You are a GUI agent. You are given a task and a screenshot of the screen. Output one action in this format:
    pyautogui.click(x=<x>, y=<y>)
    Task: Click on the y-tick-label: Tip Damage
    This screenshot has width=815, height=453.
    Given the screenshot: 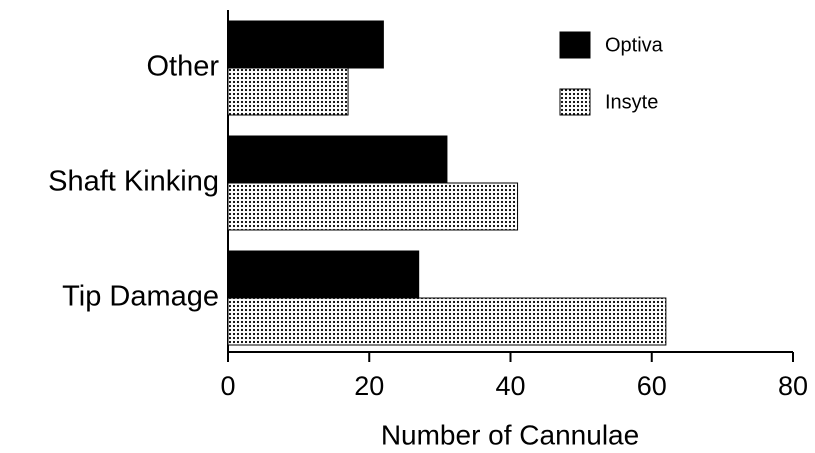 What is the action you would take?
    pyautogui.click(x=140, y=297)
    